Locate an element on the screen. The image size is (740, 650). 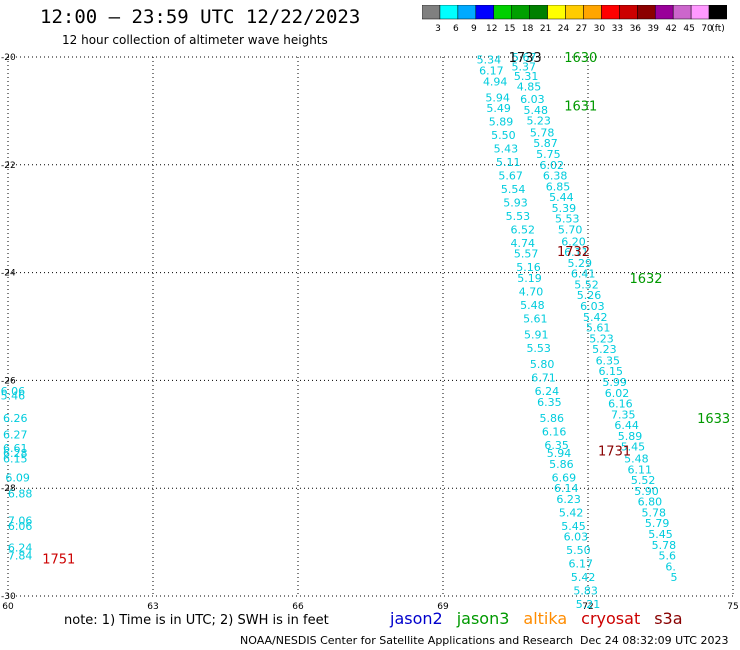
swh-data-point: 7.35 is located at coordinates (623, 414).